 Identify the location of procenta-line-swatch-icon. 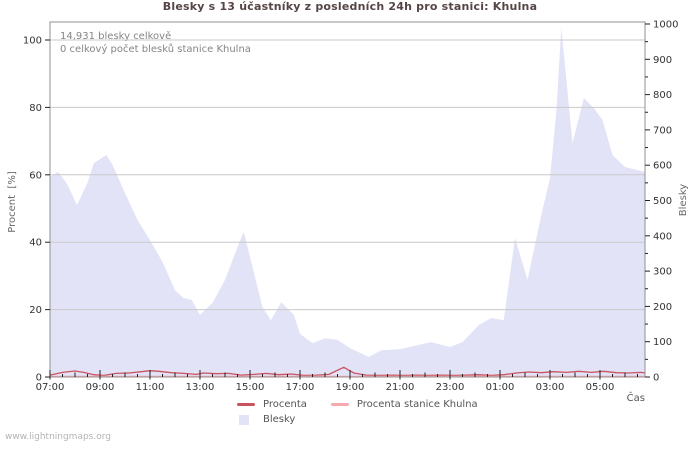
(246, 404).